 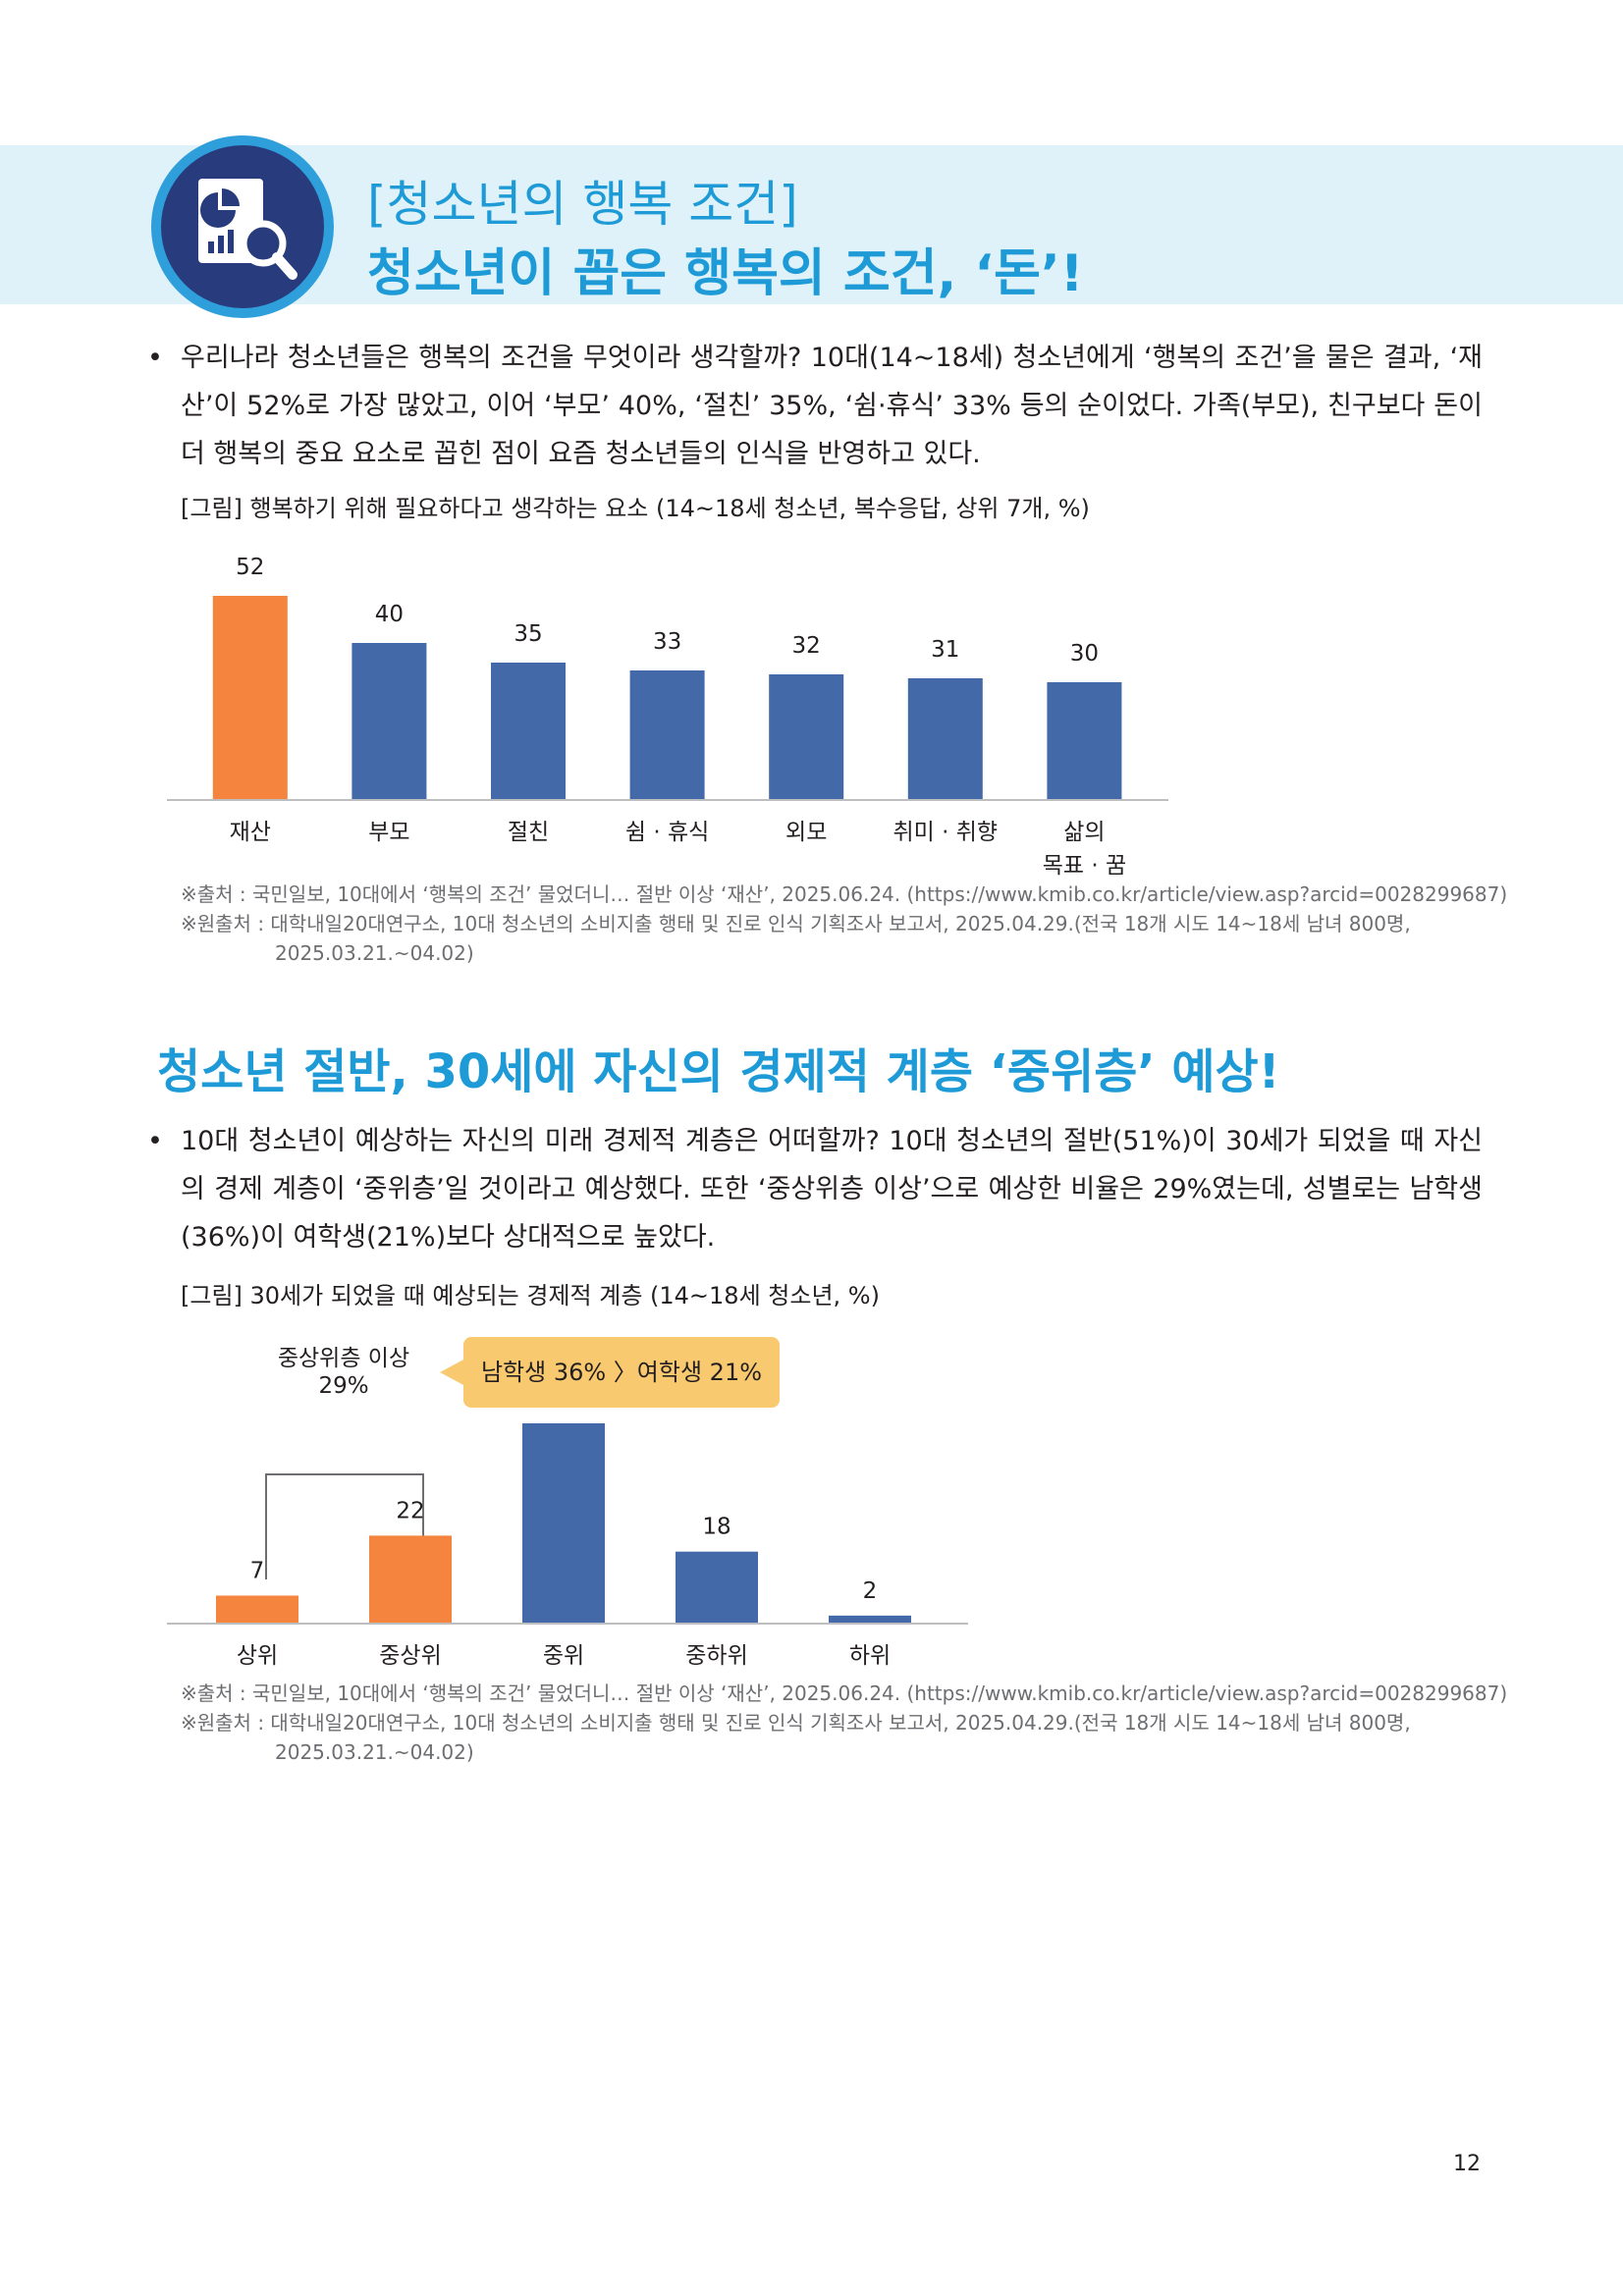 What do you see at coordinates (667, 833) in the screenshot?
I see `category-label: 쉼 · 휴식` at bounding box center [667, 833].